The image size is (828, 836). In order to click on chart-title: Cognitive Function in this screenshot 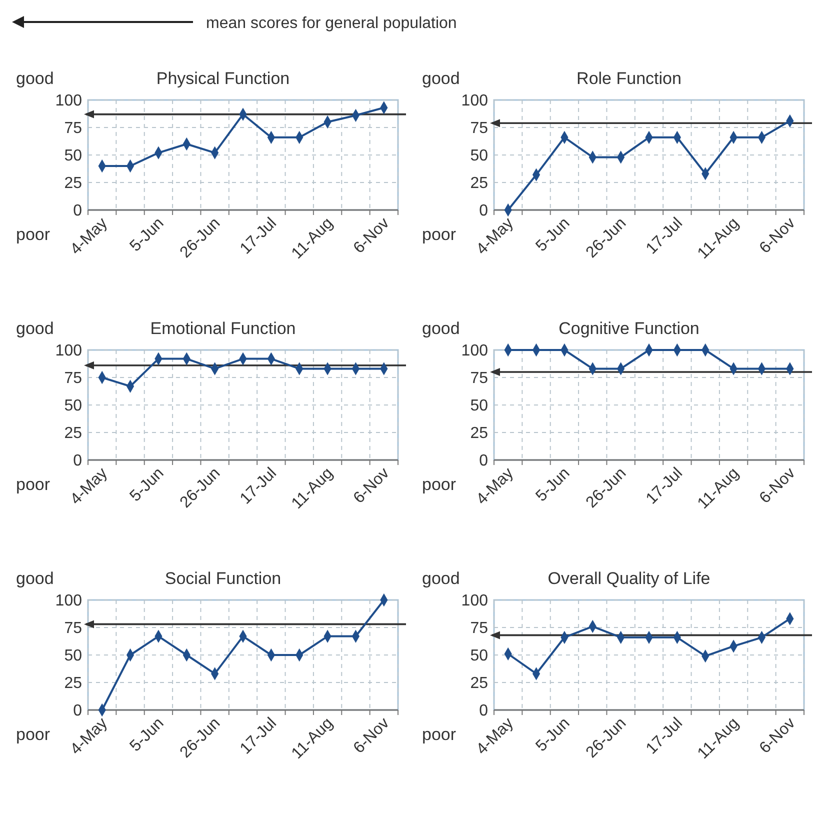, I will do `click(629, 328)`.